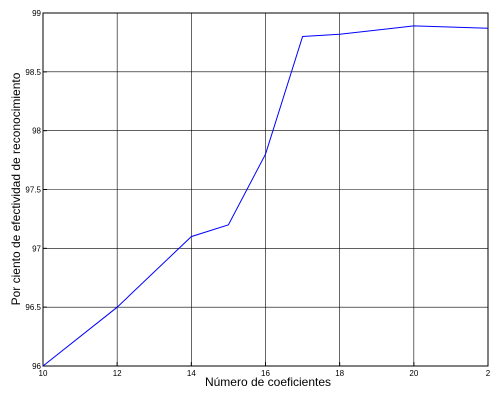 This screenshot has height=394, width=491. Describe the element at coordinates (33, 72) in the screenshot. I see `y-tick-label: 98.5` at that location.